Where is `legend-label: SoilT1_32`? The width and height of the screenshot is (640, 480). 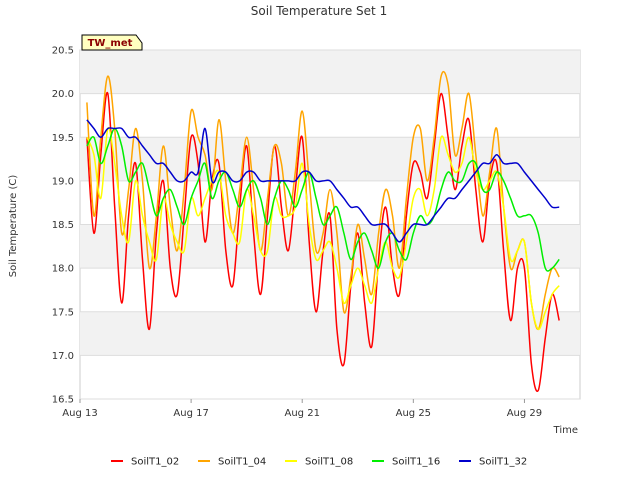 legend-label: SoilT1_32 is located at coordinates (503, 462).